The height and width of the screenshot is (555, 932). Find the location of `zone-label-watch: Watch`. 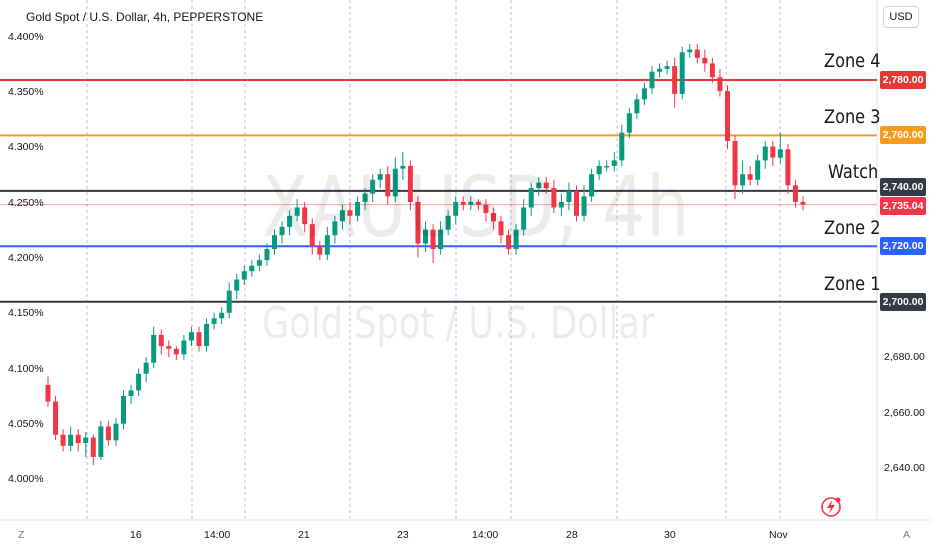

zone-label-watch: Watch is located at coordinates (853, 172).